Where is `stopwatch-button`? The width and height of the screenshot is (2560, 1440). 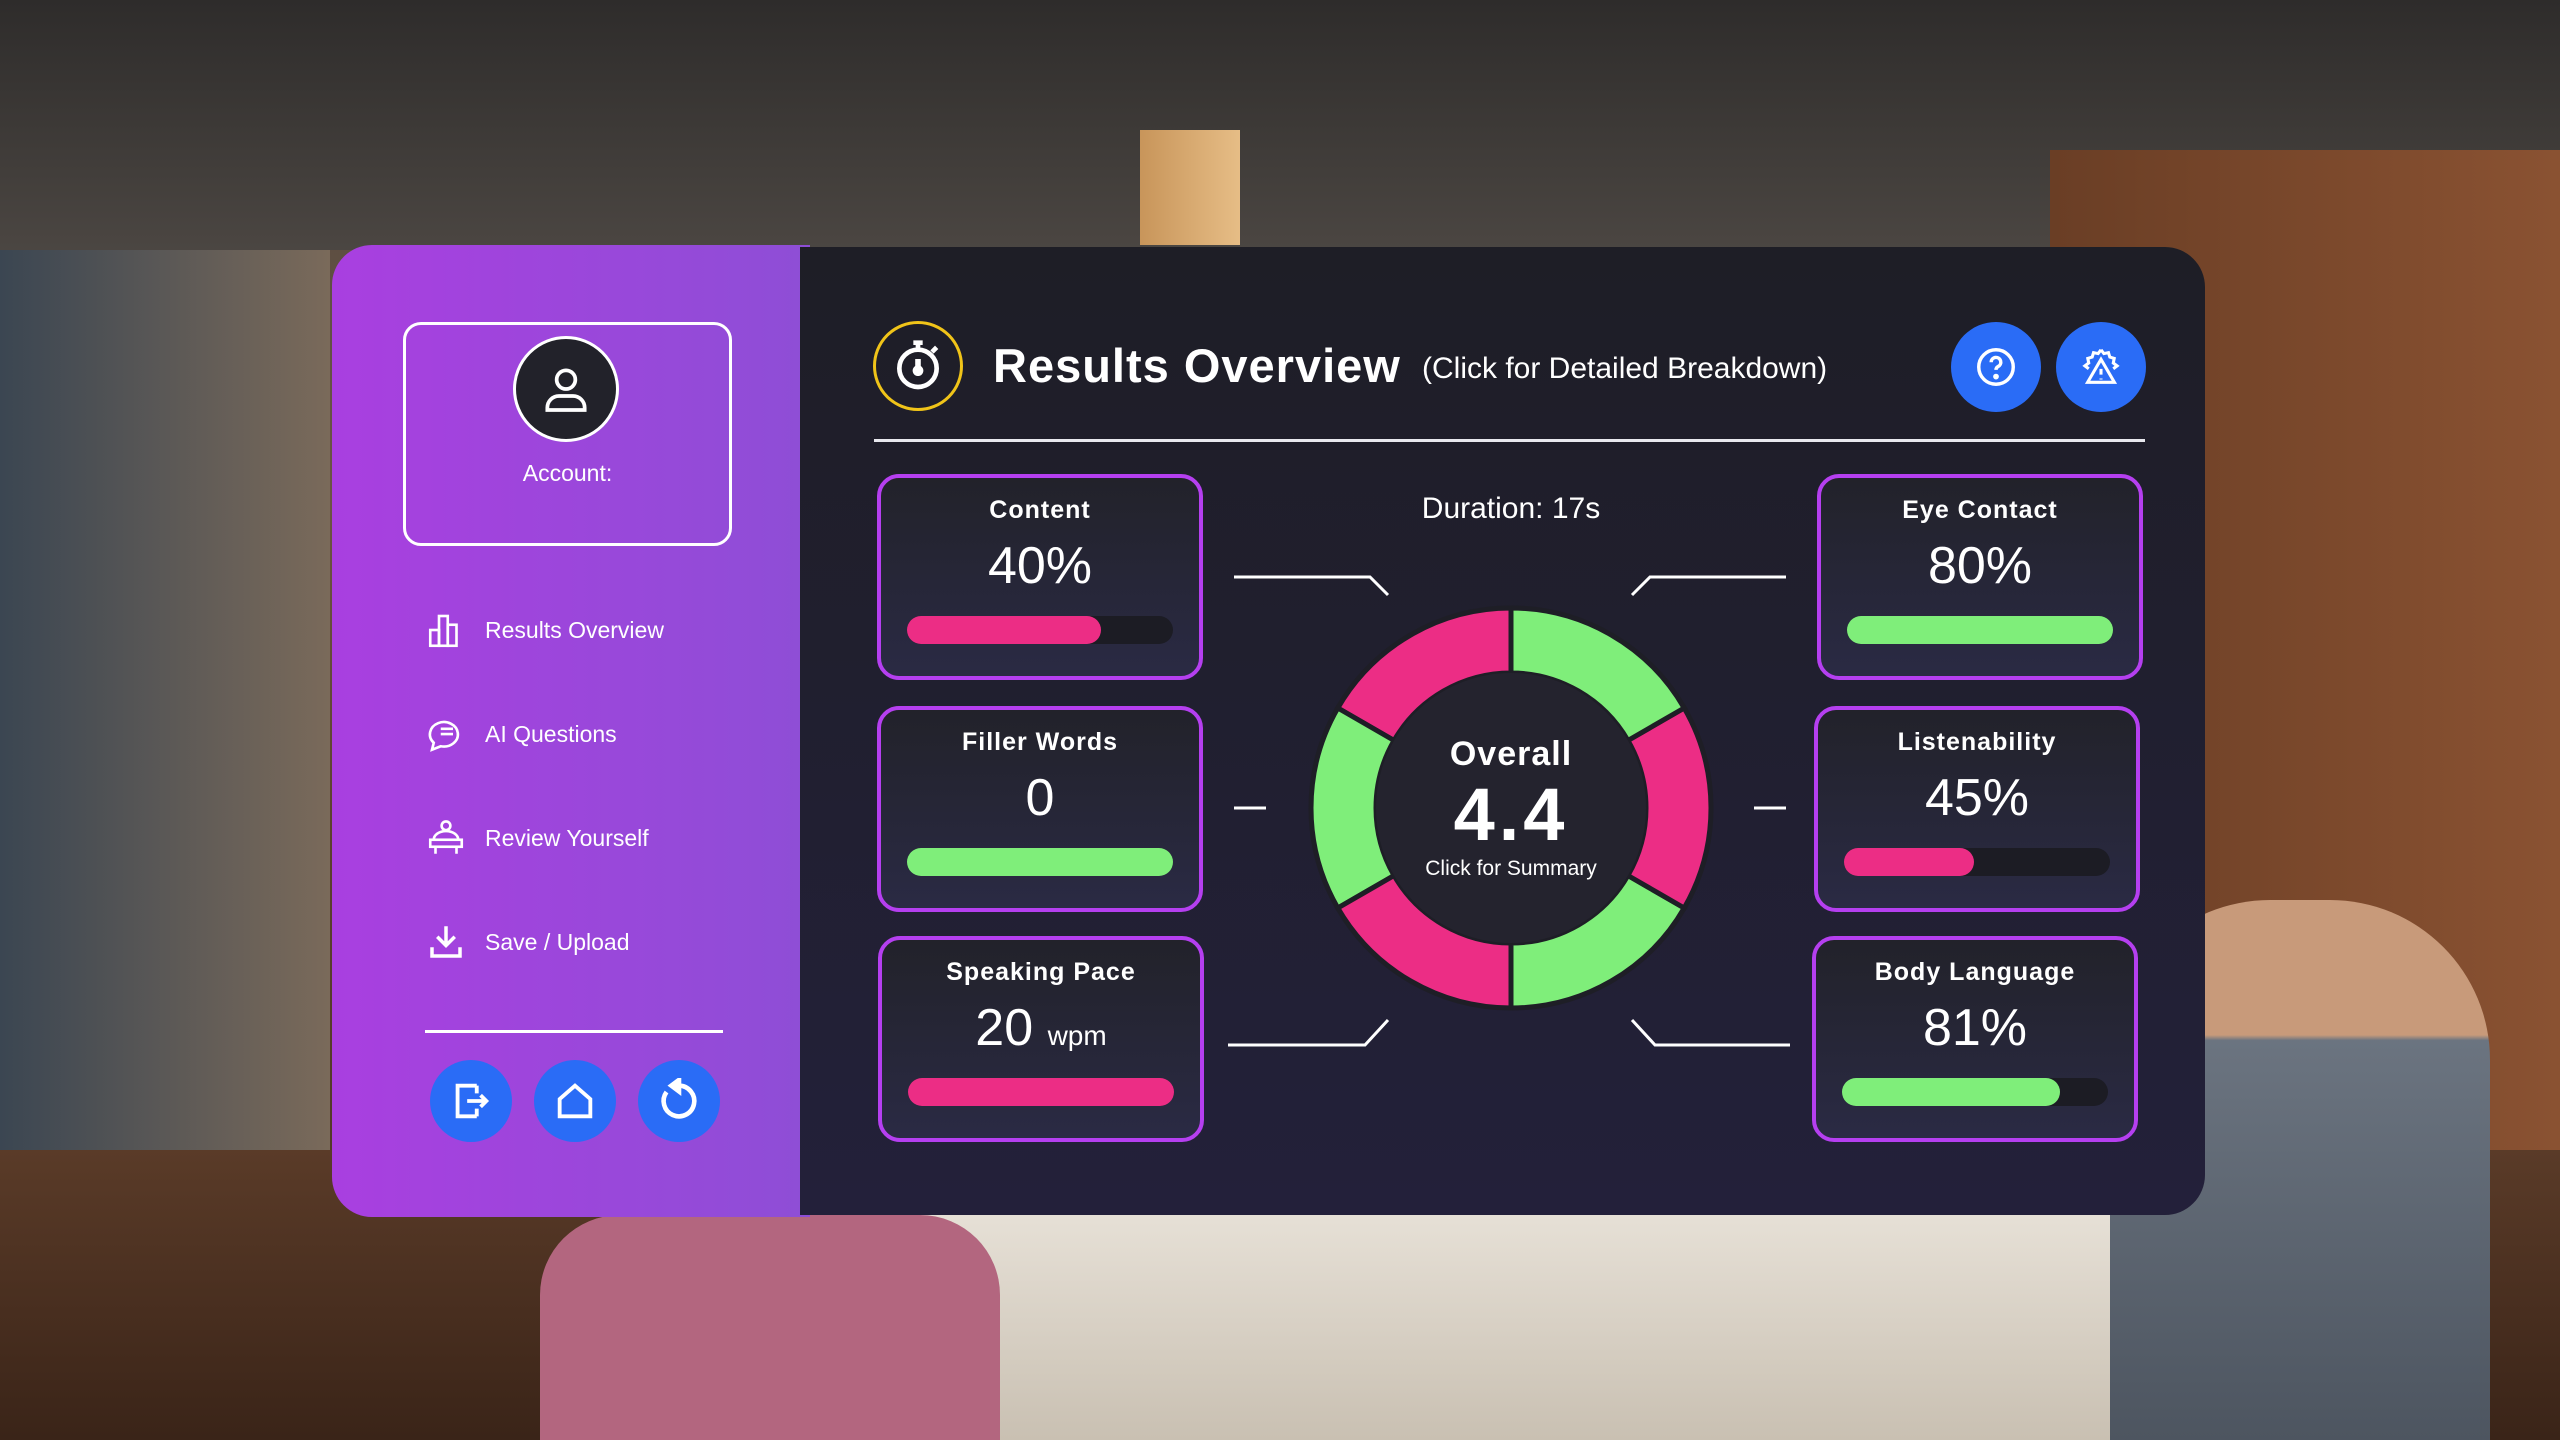
stopwatch-button is located at coordinates (918, 366).